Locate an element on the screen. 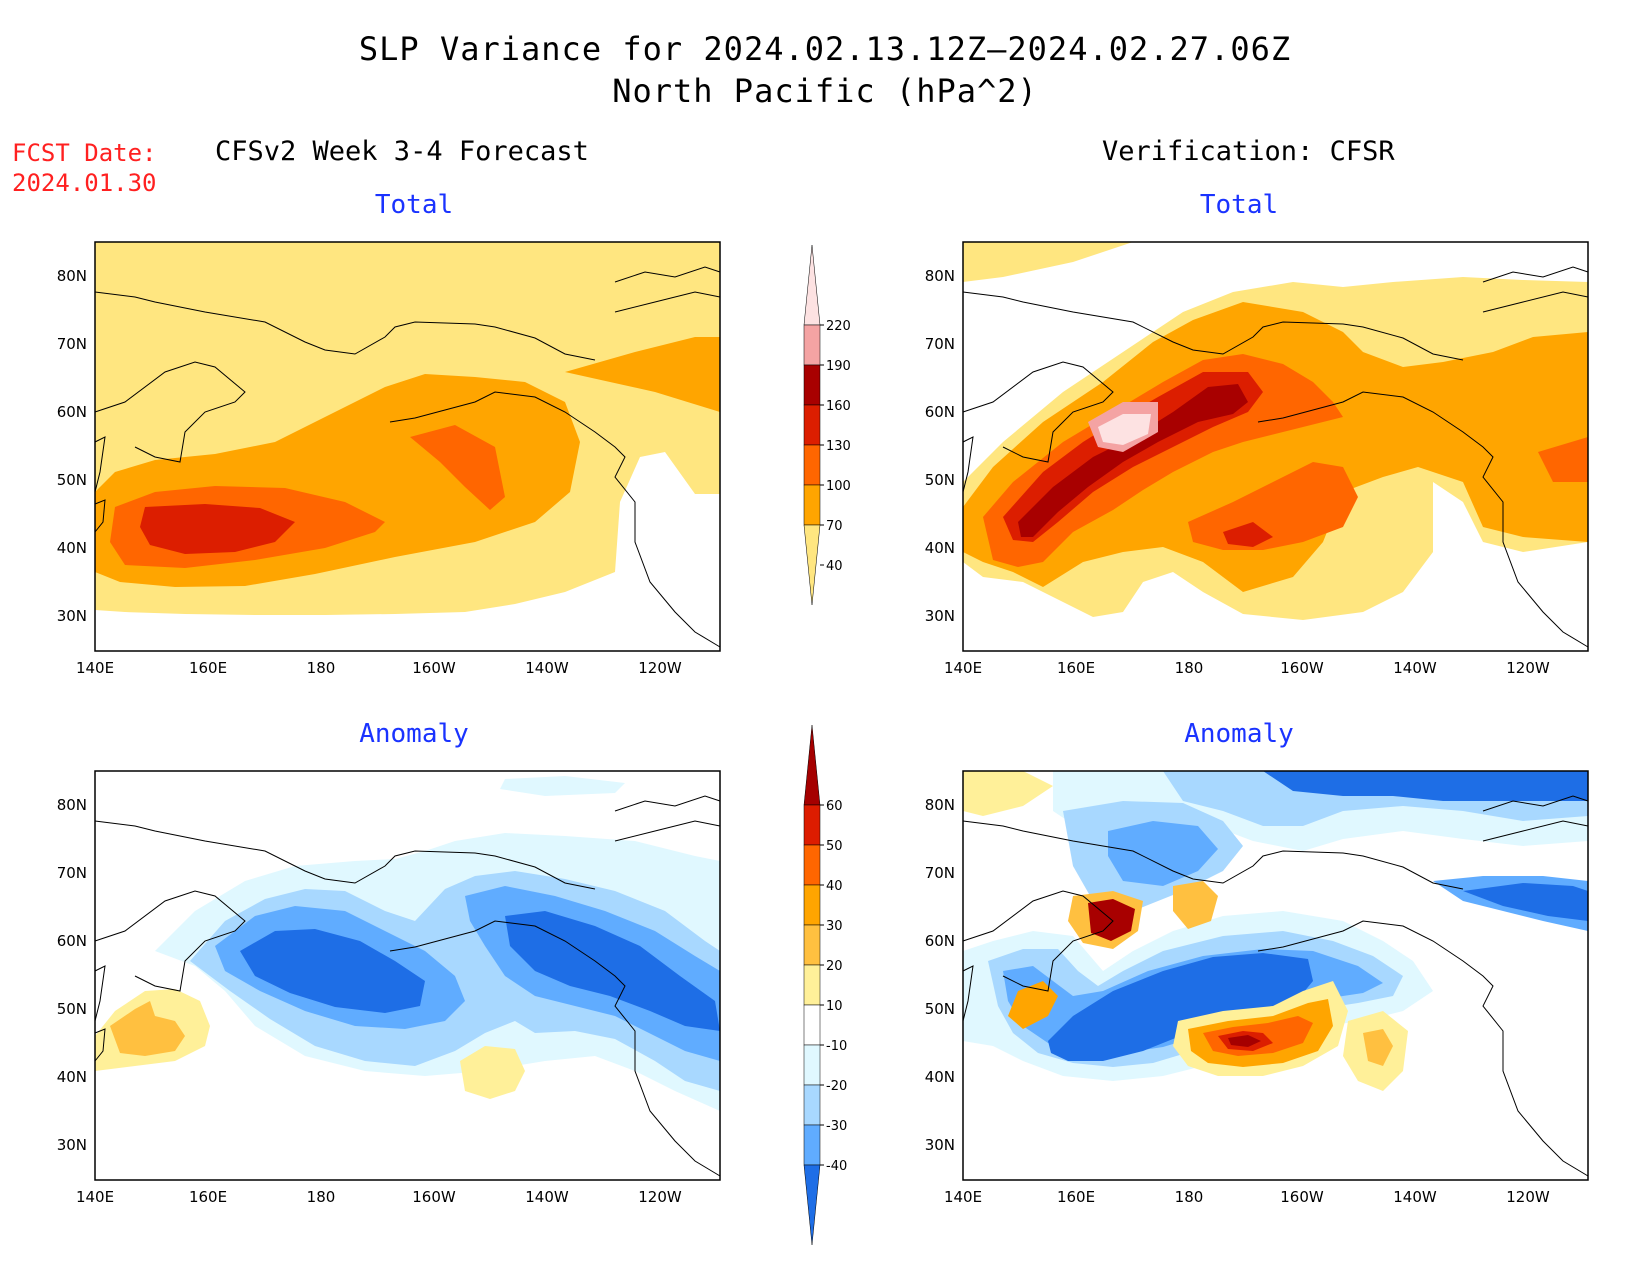 The width and height of the screenshot is (1650, 1275). colorbar-label: 20 is located at coordinates (834, 966).